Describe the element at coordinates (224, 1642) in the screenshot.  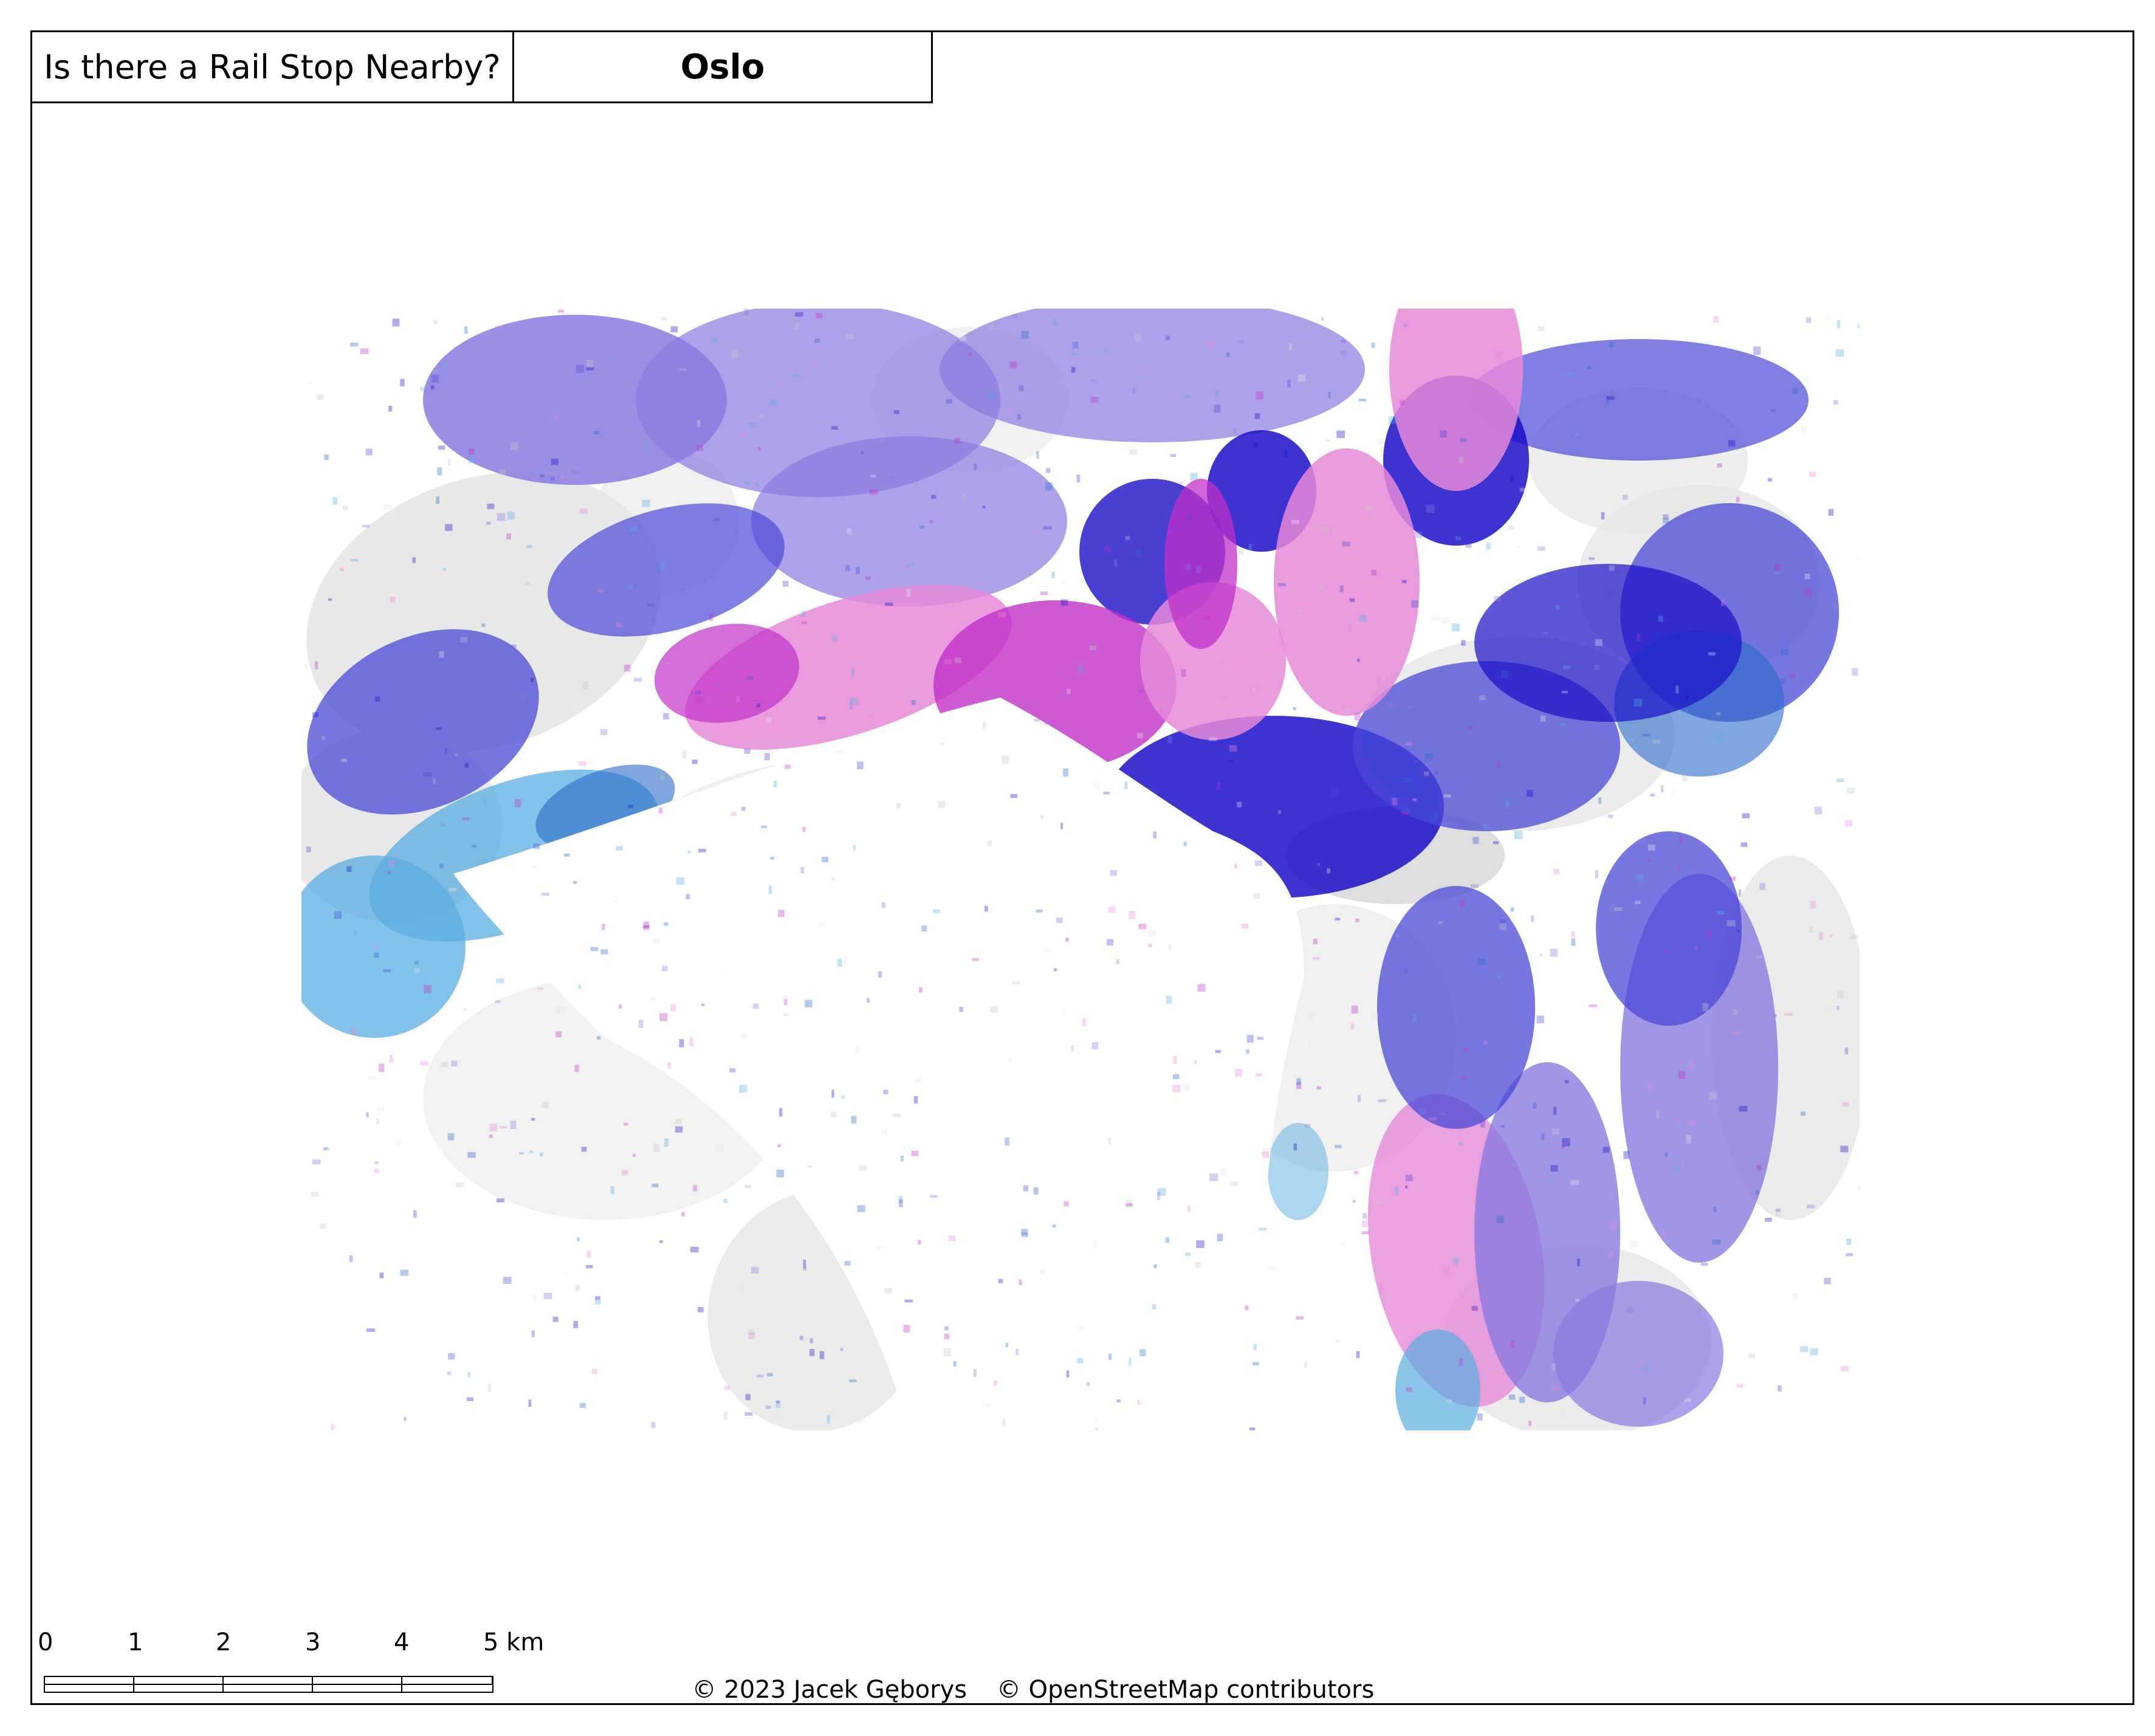
I see `scale-label-2: 2` at that location.